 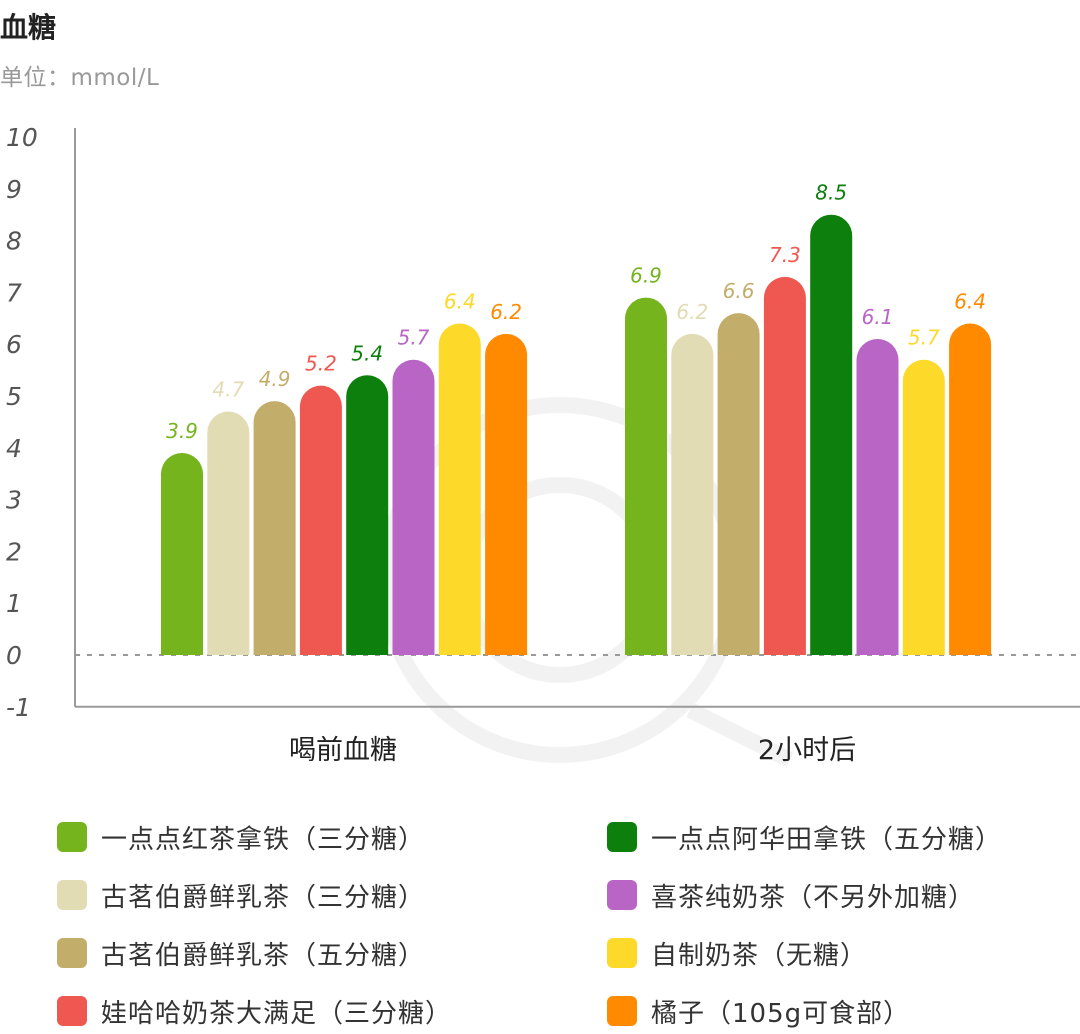 I want to click on y-tick-label: -1, so click(x=18, y=707).